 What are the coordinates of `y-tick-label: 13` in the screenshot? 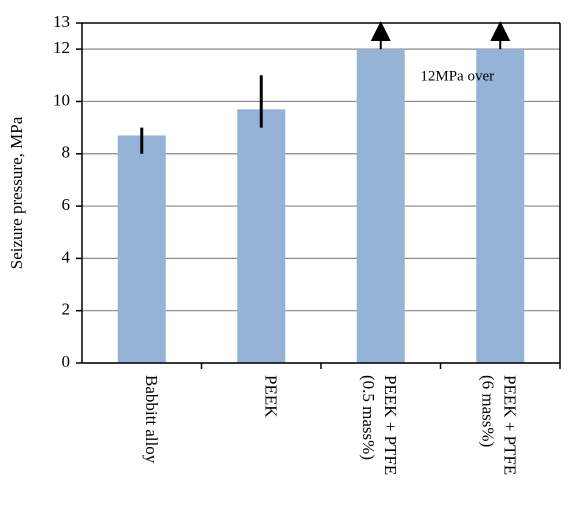 It's located at (61, 21).